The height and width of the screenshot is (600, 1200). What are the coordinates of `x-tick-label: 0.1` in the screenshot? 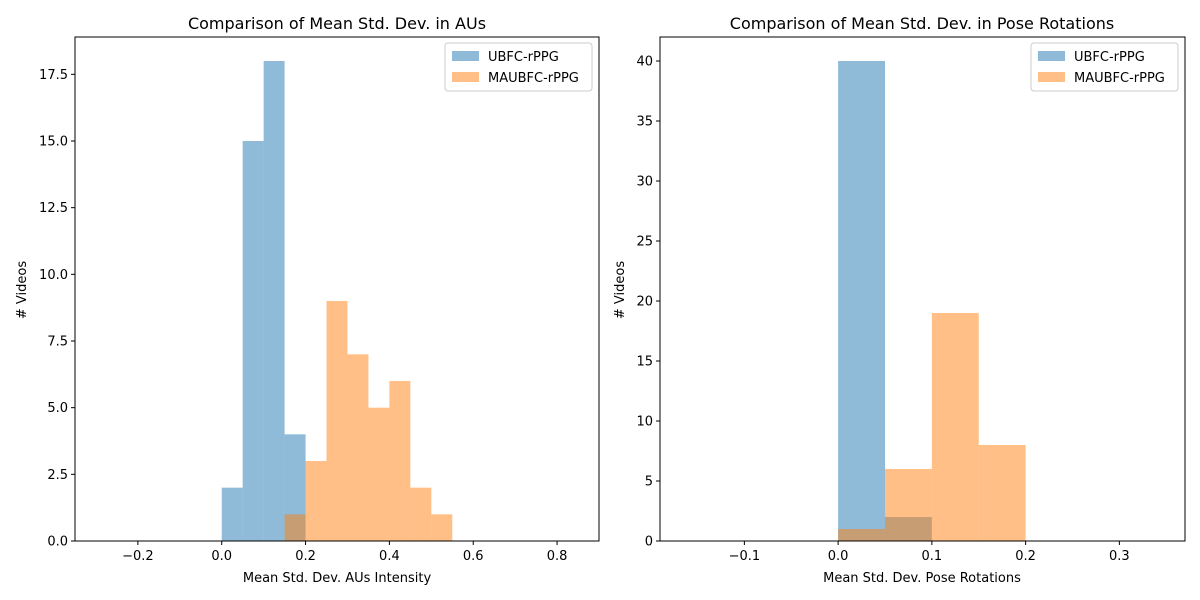 It's located at (932, 556).